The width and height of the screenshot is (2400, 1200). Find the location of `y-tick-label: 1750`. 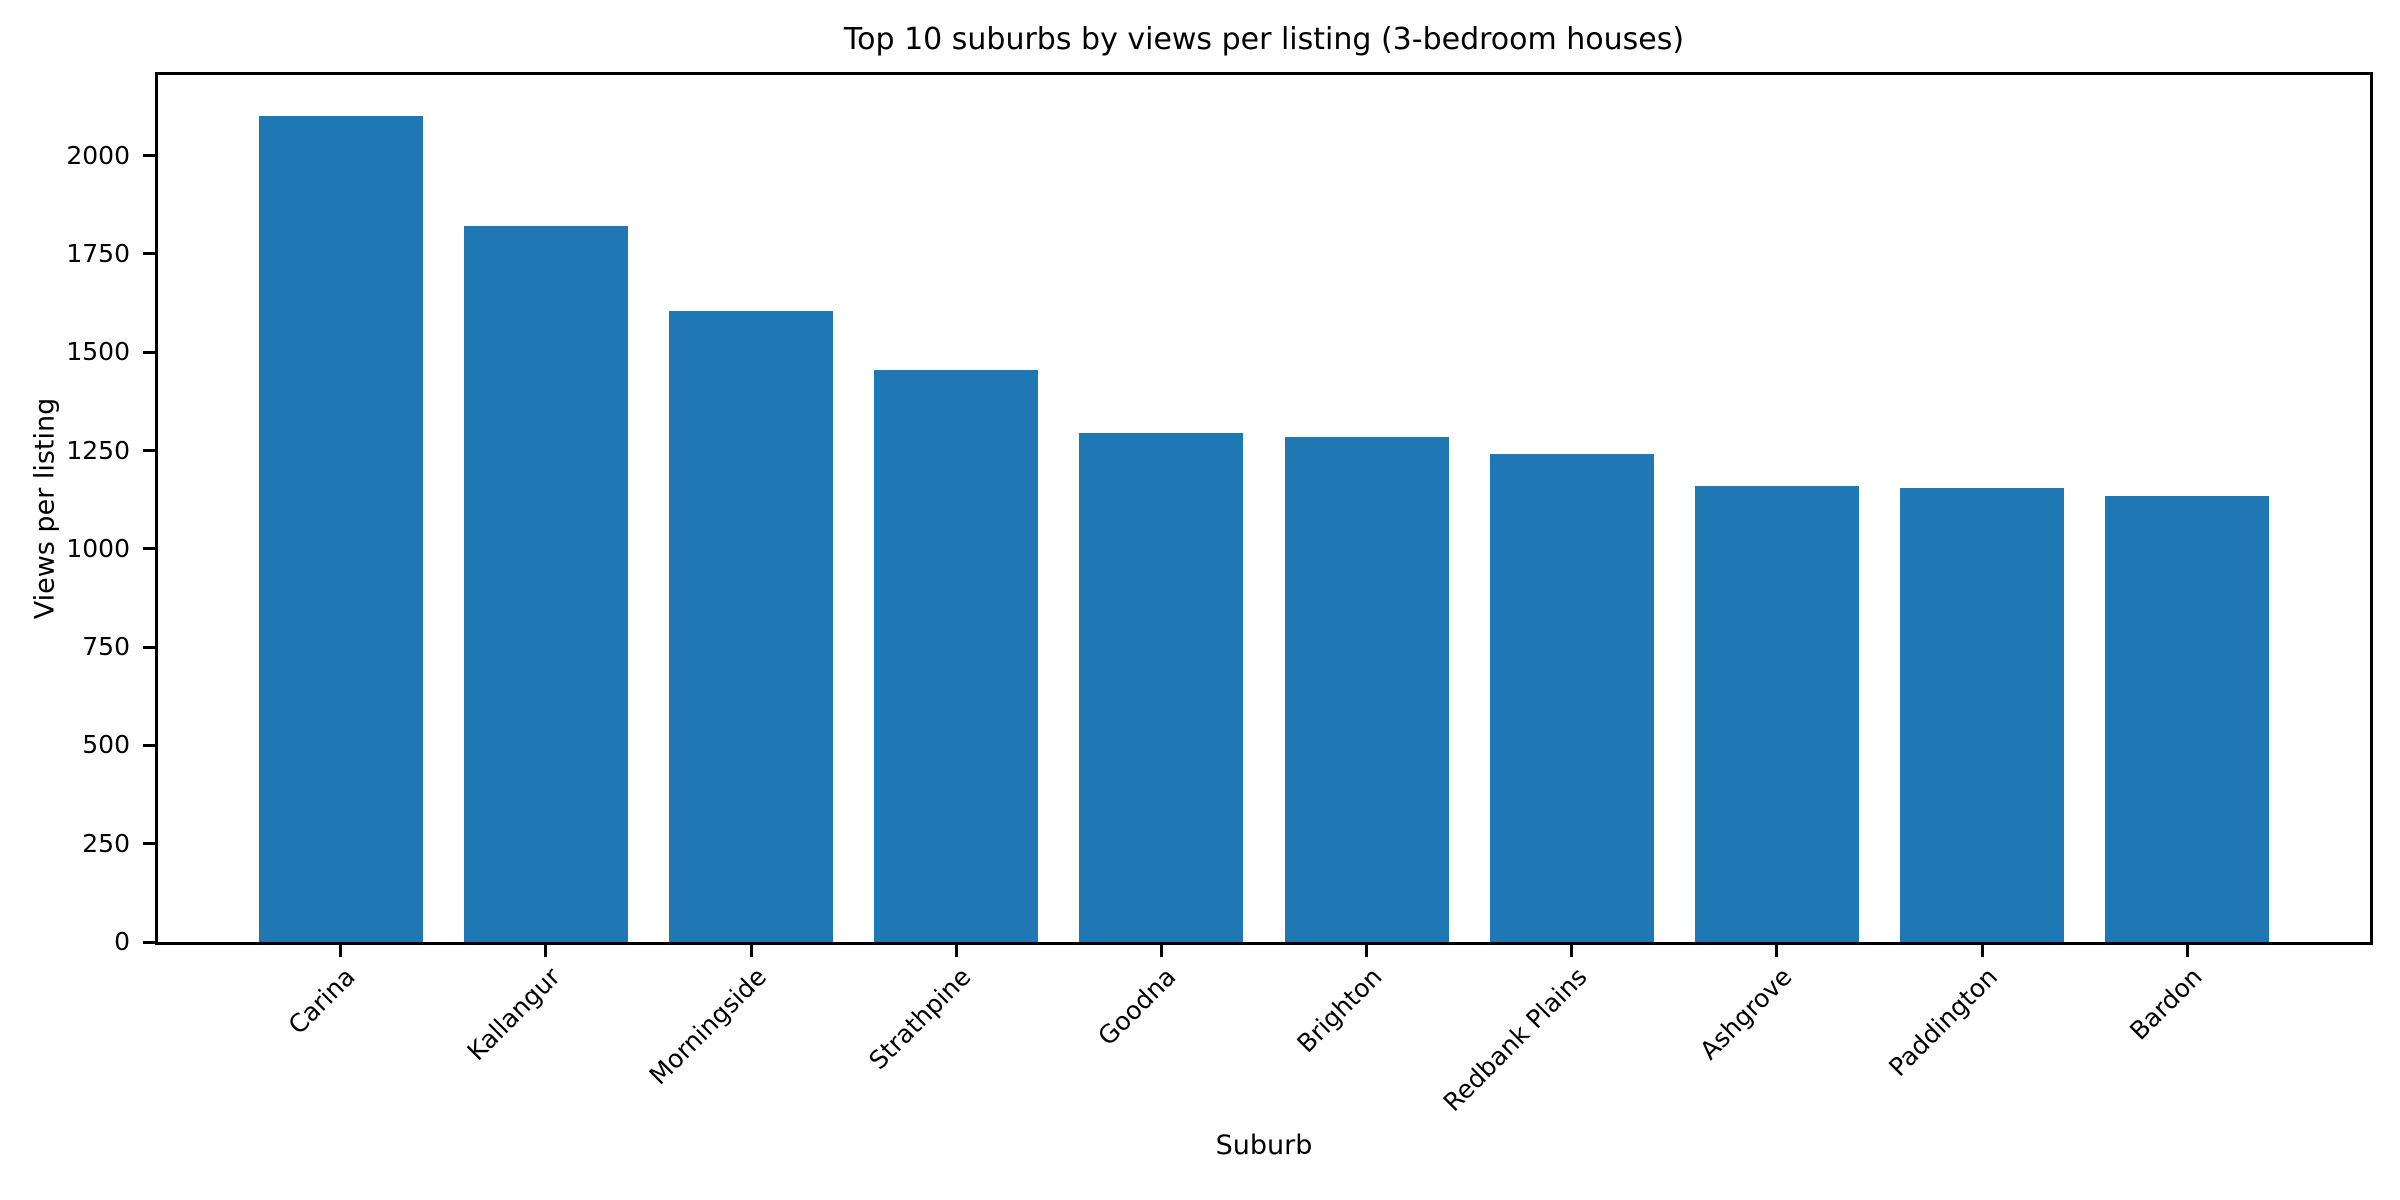

y-tick-label: 1750 is located at coordinates (98, 253).